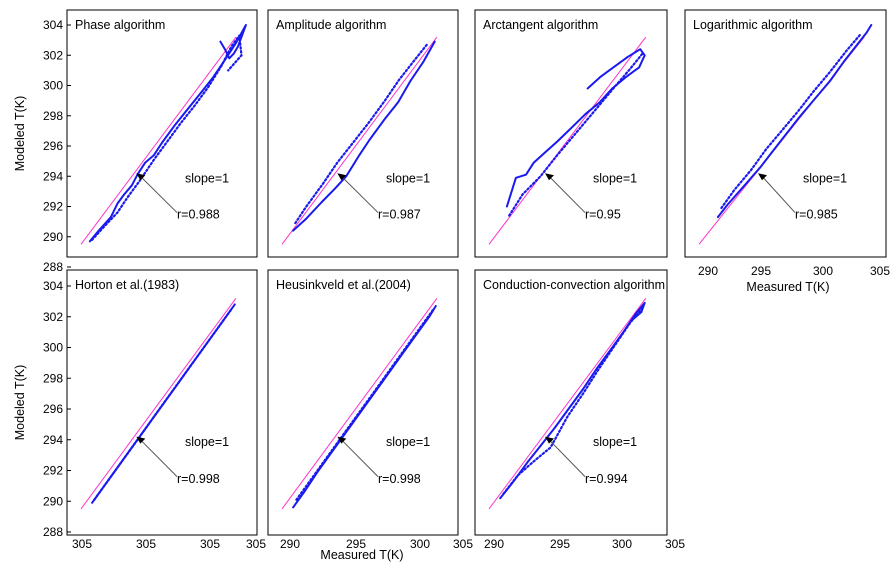 Image resolution: width=895 pixels, height=562 pixels. I want to click on panel-2: Amplitude algorithm slope=1 r=0.987, so click(363, 133).